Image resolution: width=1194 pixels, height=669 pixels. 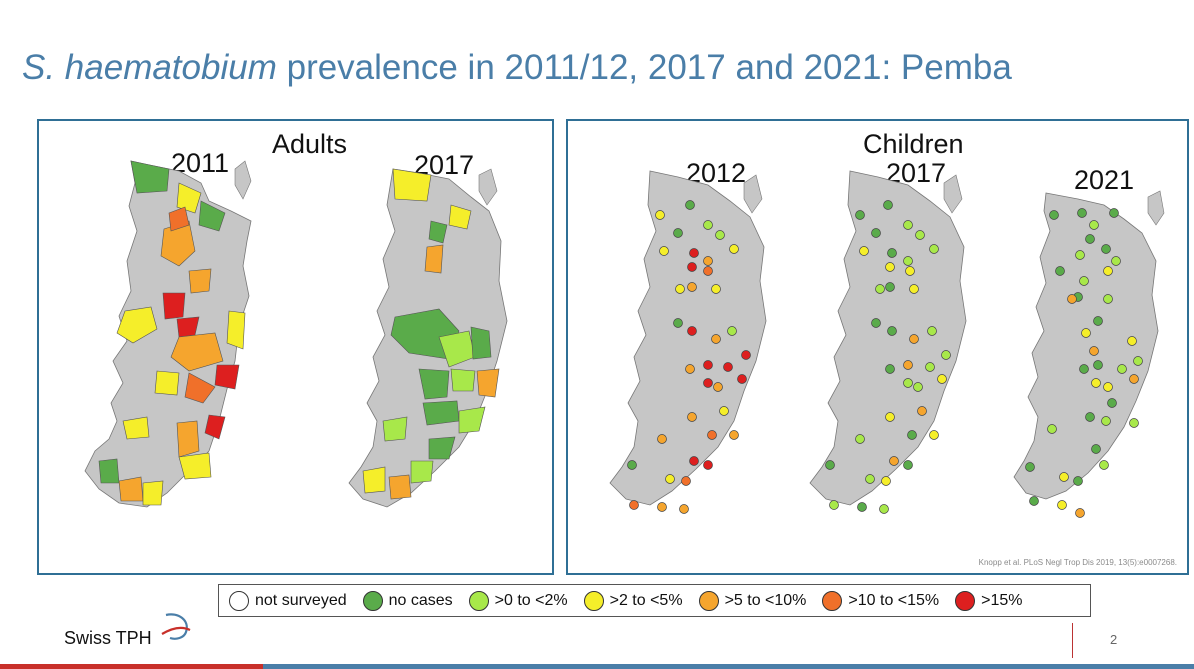 I want to click on footer-divider, so click(x=1072, y=640).